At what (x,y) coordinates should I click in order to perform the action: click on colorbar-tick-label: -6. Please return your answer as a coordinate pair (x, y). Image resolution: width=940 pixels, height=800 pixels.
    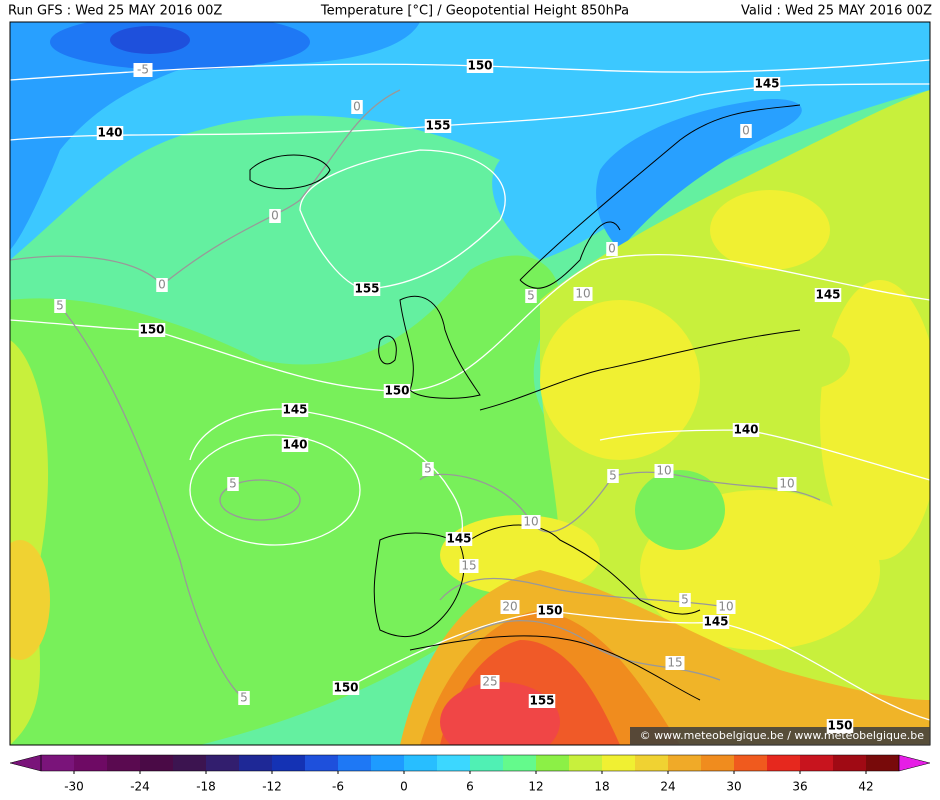
    Looking at the image, I should click on (338, 787).